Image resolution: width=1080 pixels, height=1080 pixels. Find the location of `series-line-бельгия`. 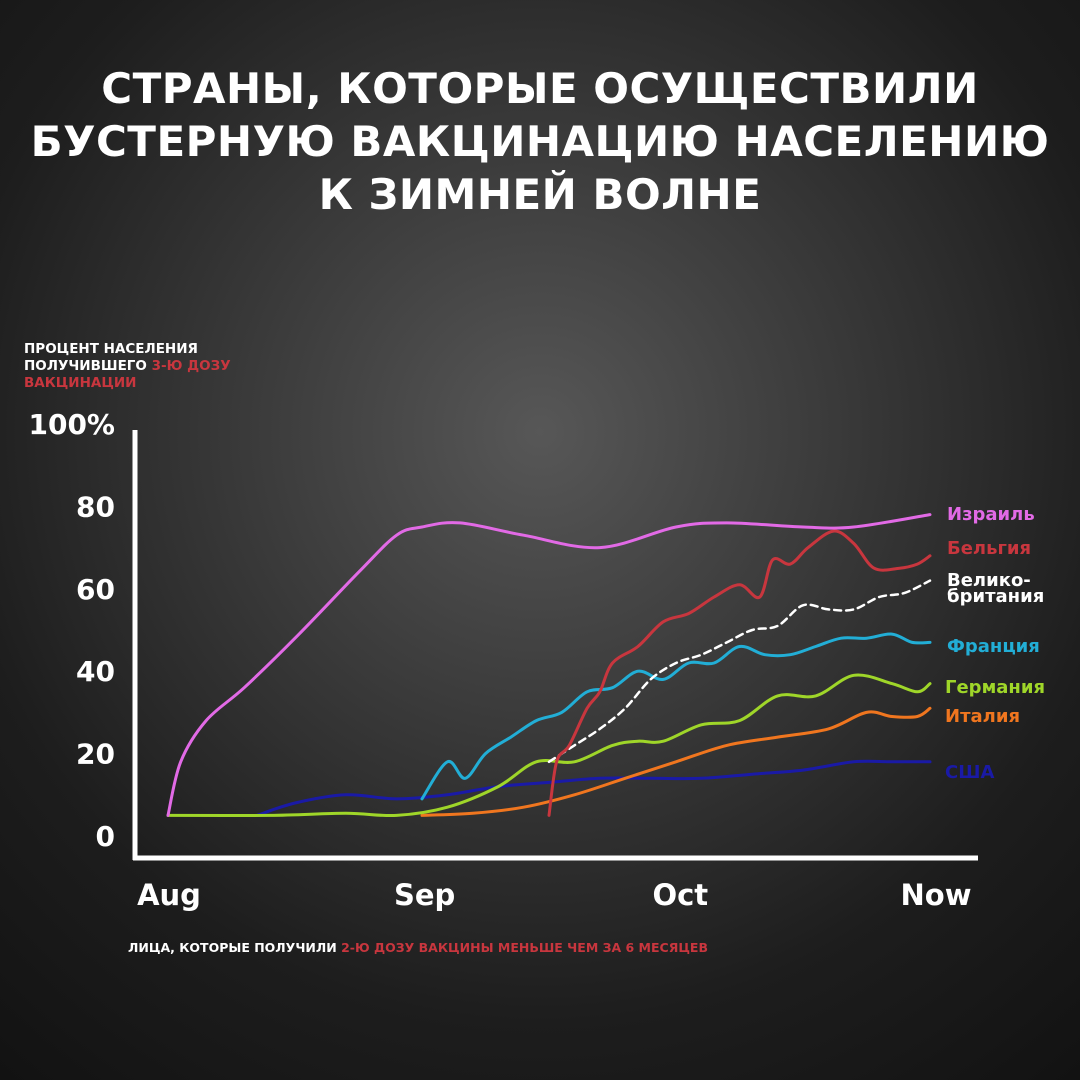

series-line-бельгия is located at coordinates (739, 673).